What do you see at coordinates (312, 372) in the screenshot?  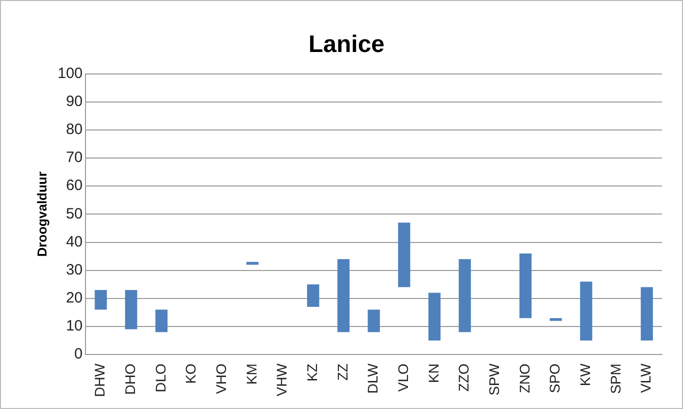 I see `x-tick-label: KZ` at bounding box center [312, 372].